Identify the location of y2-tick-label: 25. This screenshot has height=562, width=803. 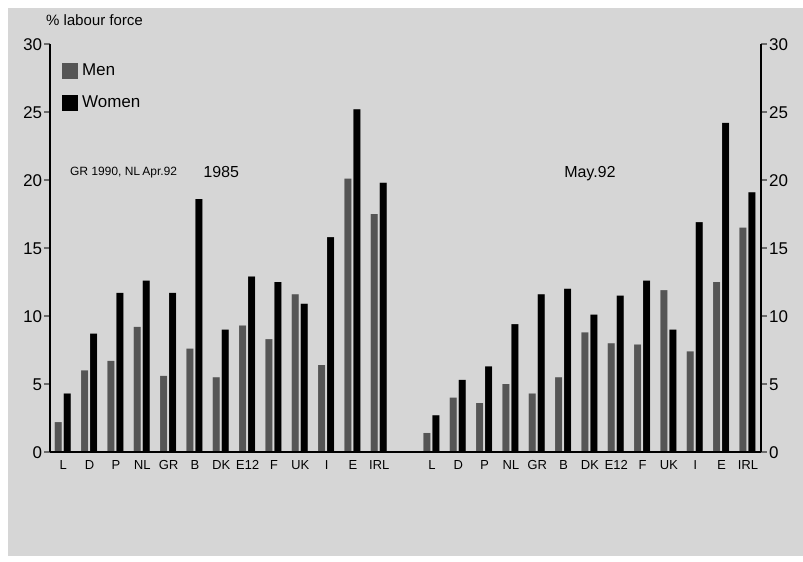
(778, 112).